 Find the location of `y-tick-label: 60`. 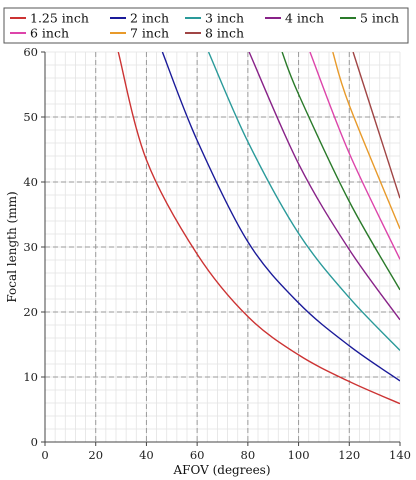

y-tick-label: 60 is located at coordinates (30, 52).